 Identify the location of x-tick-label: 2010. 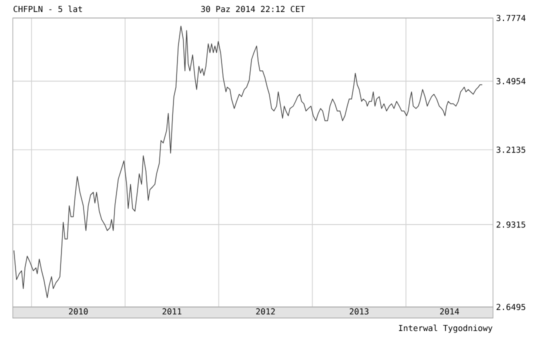
(78, 311).